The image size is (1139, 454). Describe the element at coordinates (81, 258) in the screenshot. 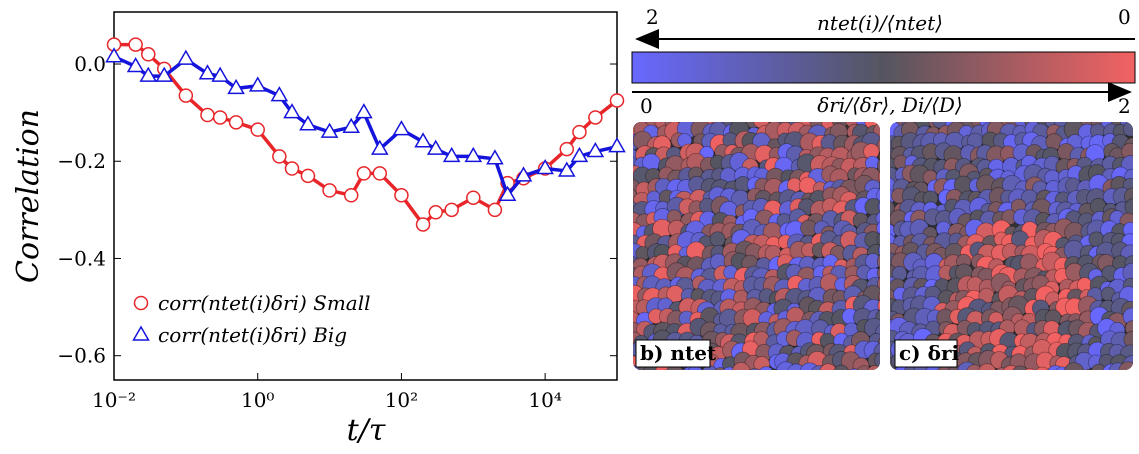

I see `y-tick-label: −0.4` at that location.